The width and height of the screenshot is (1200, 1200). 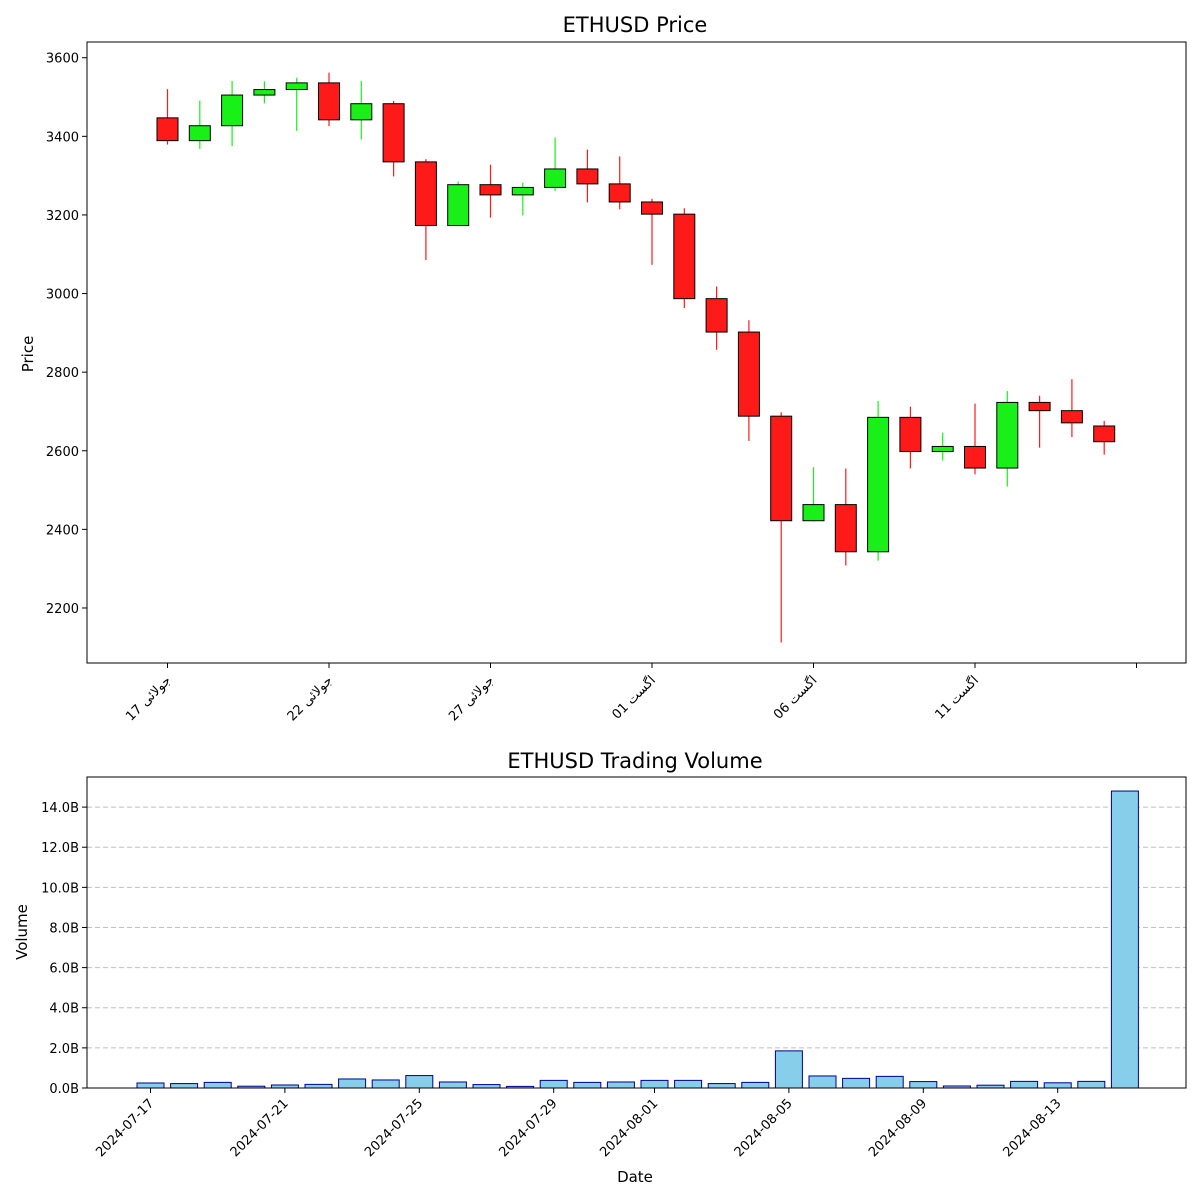 I want to click on volume-y-tick-label: 8.0B, so click(x=64, y=928).